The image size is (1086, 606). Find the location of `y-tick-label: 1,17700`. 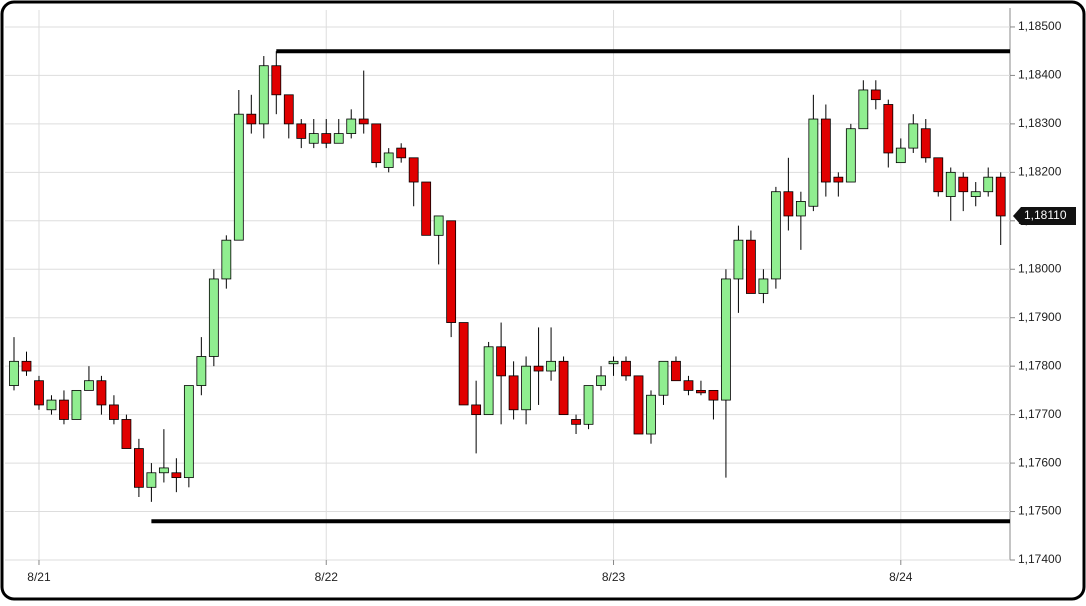

y-tick-label: 1,17700 is located at coordinates (1040, 414).